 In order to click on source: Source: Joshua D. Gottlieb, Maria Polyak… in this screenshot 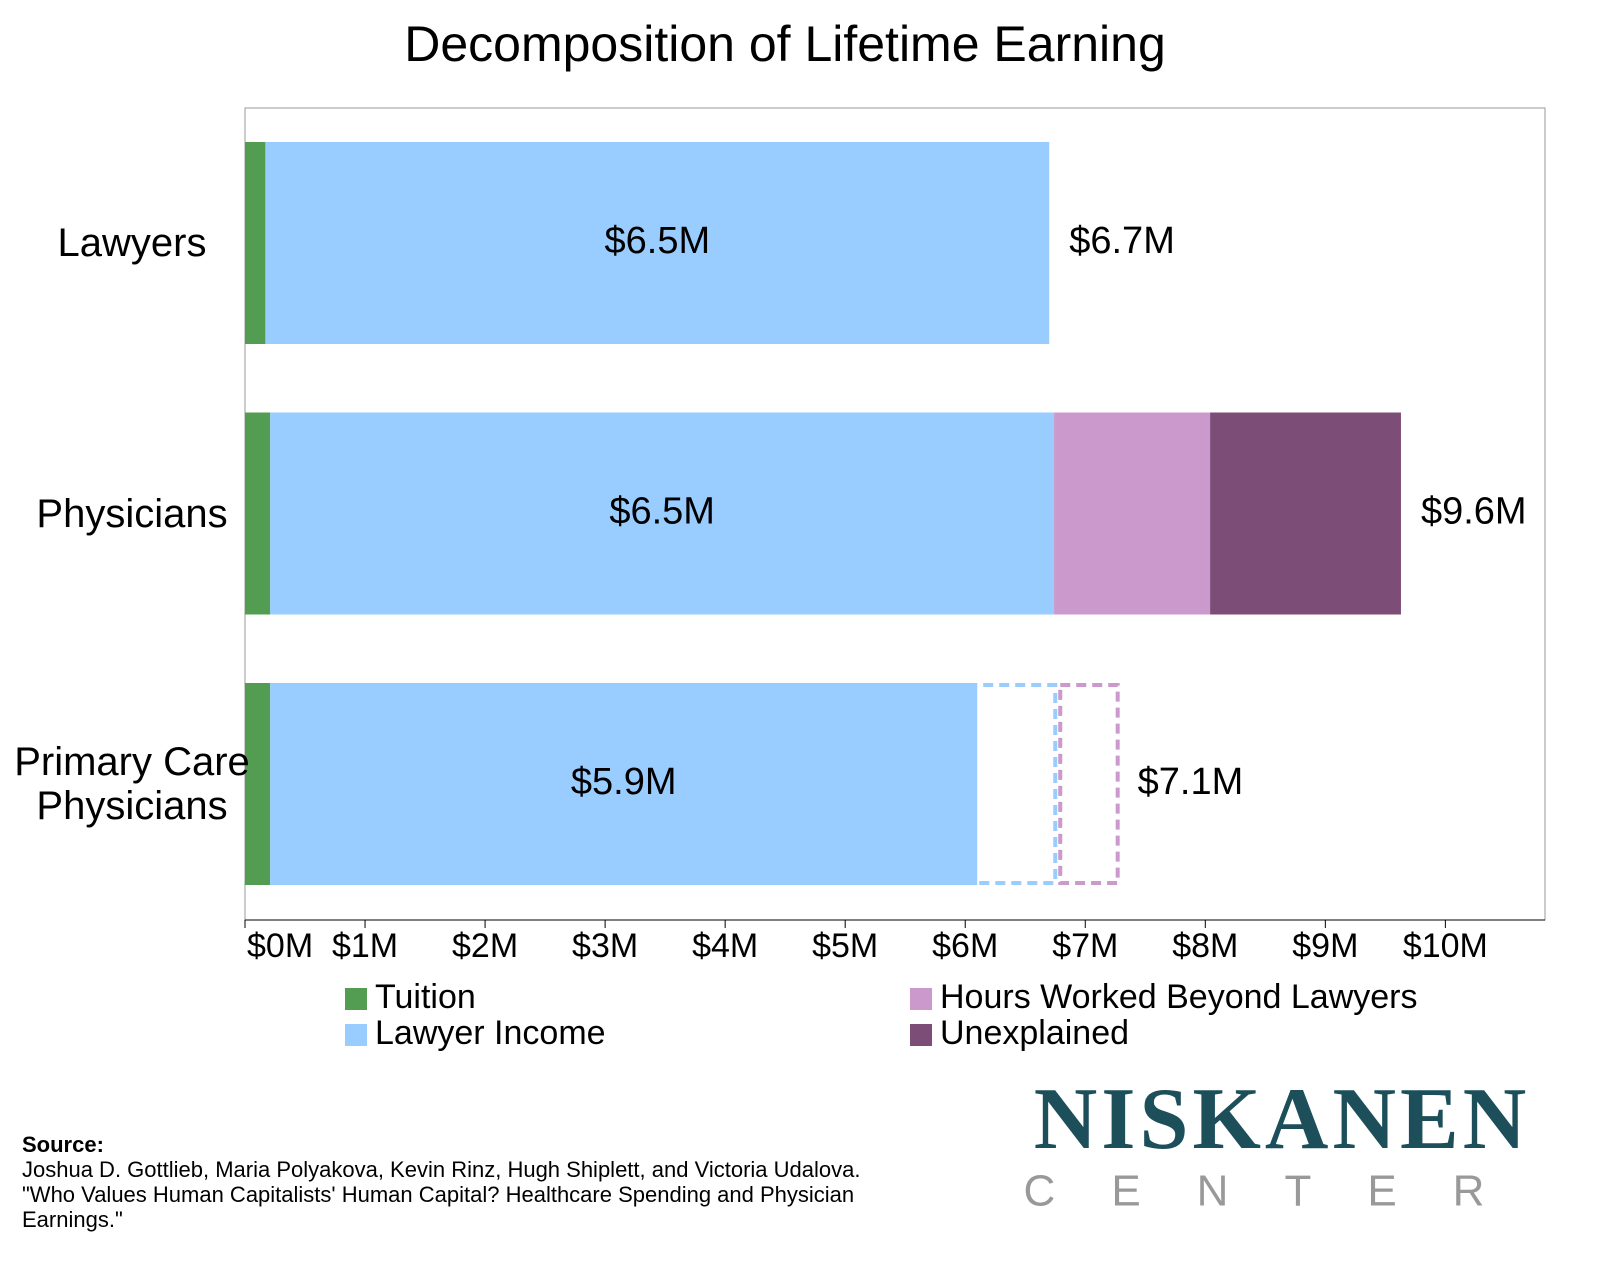, I will do `click(522, 1182)`.